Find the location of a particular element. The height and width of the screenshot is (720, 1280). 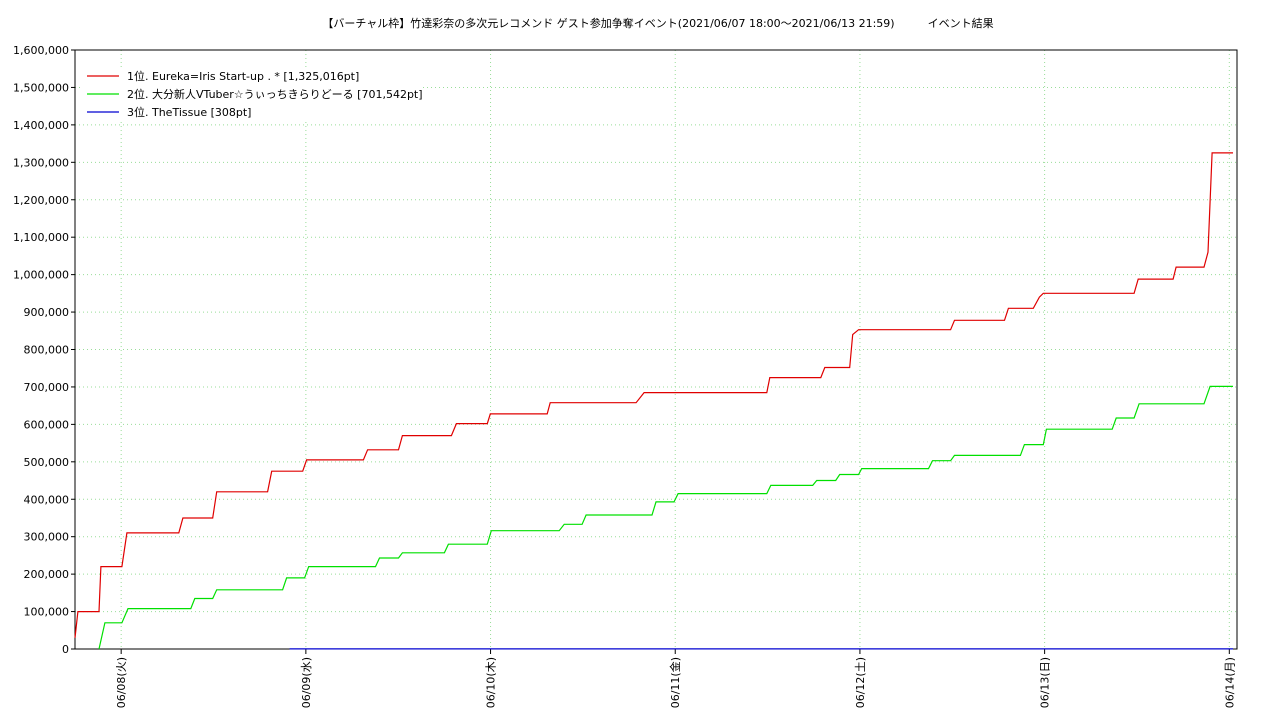

legend-box is located at coordinates (253, 95).